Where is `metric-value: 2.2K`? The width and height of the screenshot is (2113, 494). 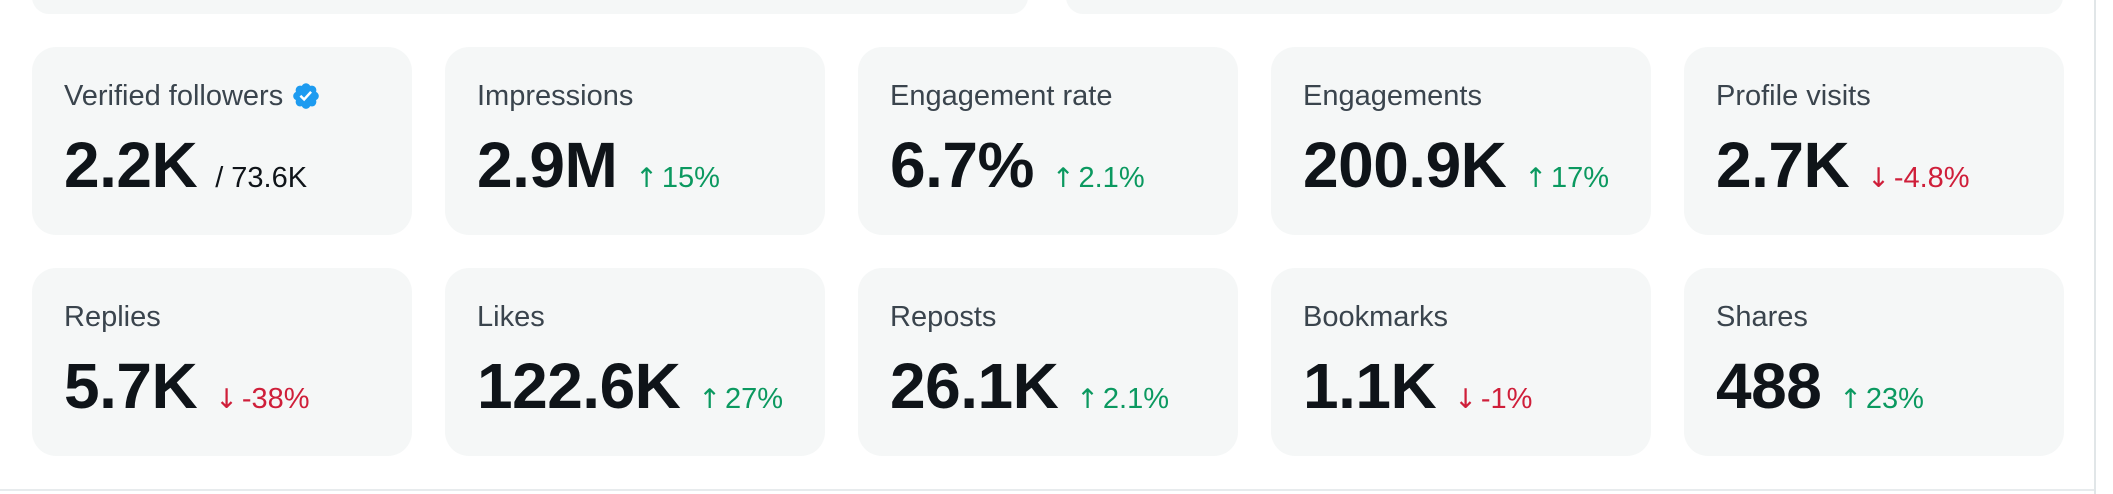 metric-value: 2.2K is located at coordinates (131, 165).